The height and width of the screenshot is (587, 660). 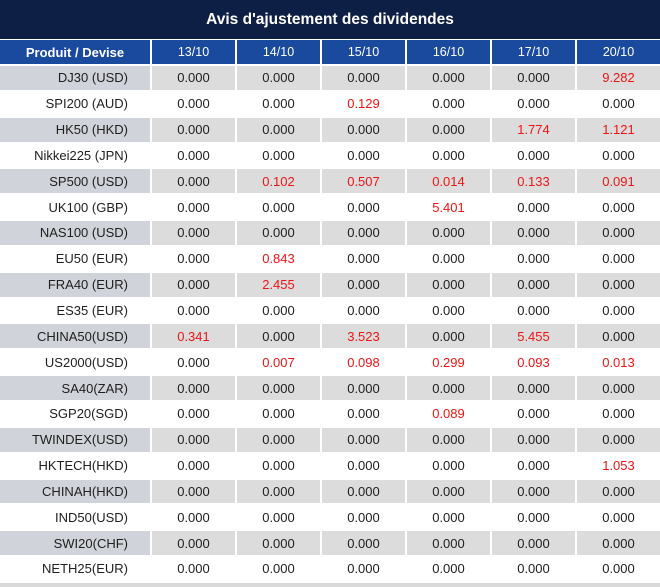 I want to click on value-cell: 0.133, so click(x=533, y=181).